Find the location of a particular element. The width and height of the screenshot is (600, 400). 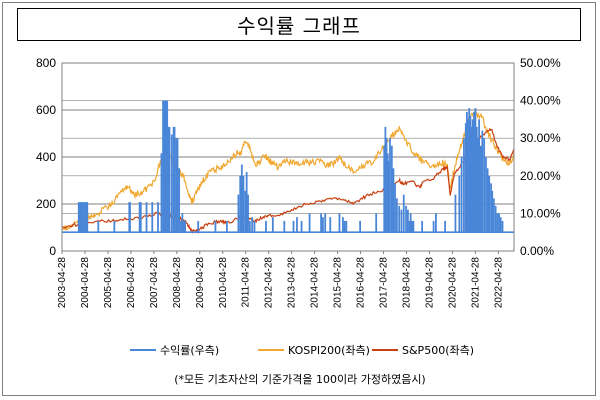

x-tick-label: 2011-04-28 is located at coordinates (246, 282).